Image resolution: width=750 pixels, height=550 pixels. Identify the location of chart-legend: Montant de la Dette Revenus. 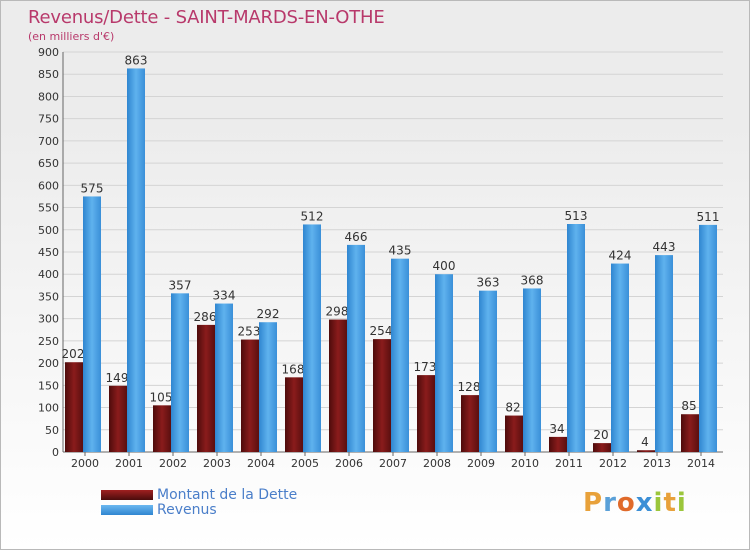
(199, 502).